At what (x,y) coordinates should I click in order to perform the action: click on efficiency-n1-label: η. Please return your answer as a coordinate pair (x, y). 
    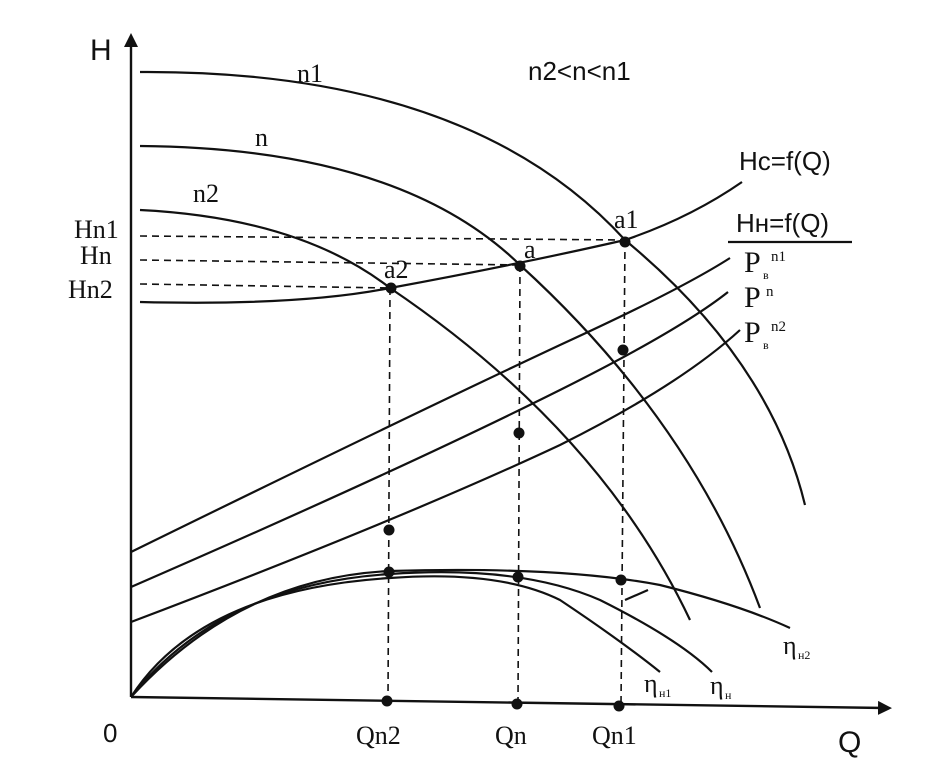
    Looking at the image, I should click on (651, 683).